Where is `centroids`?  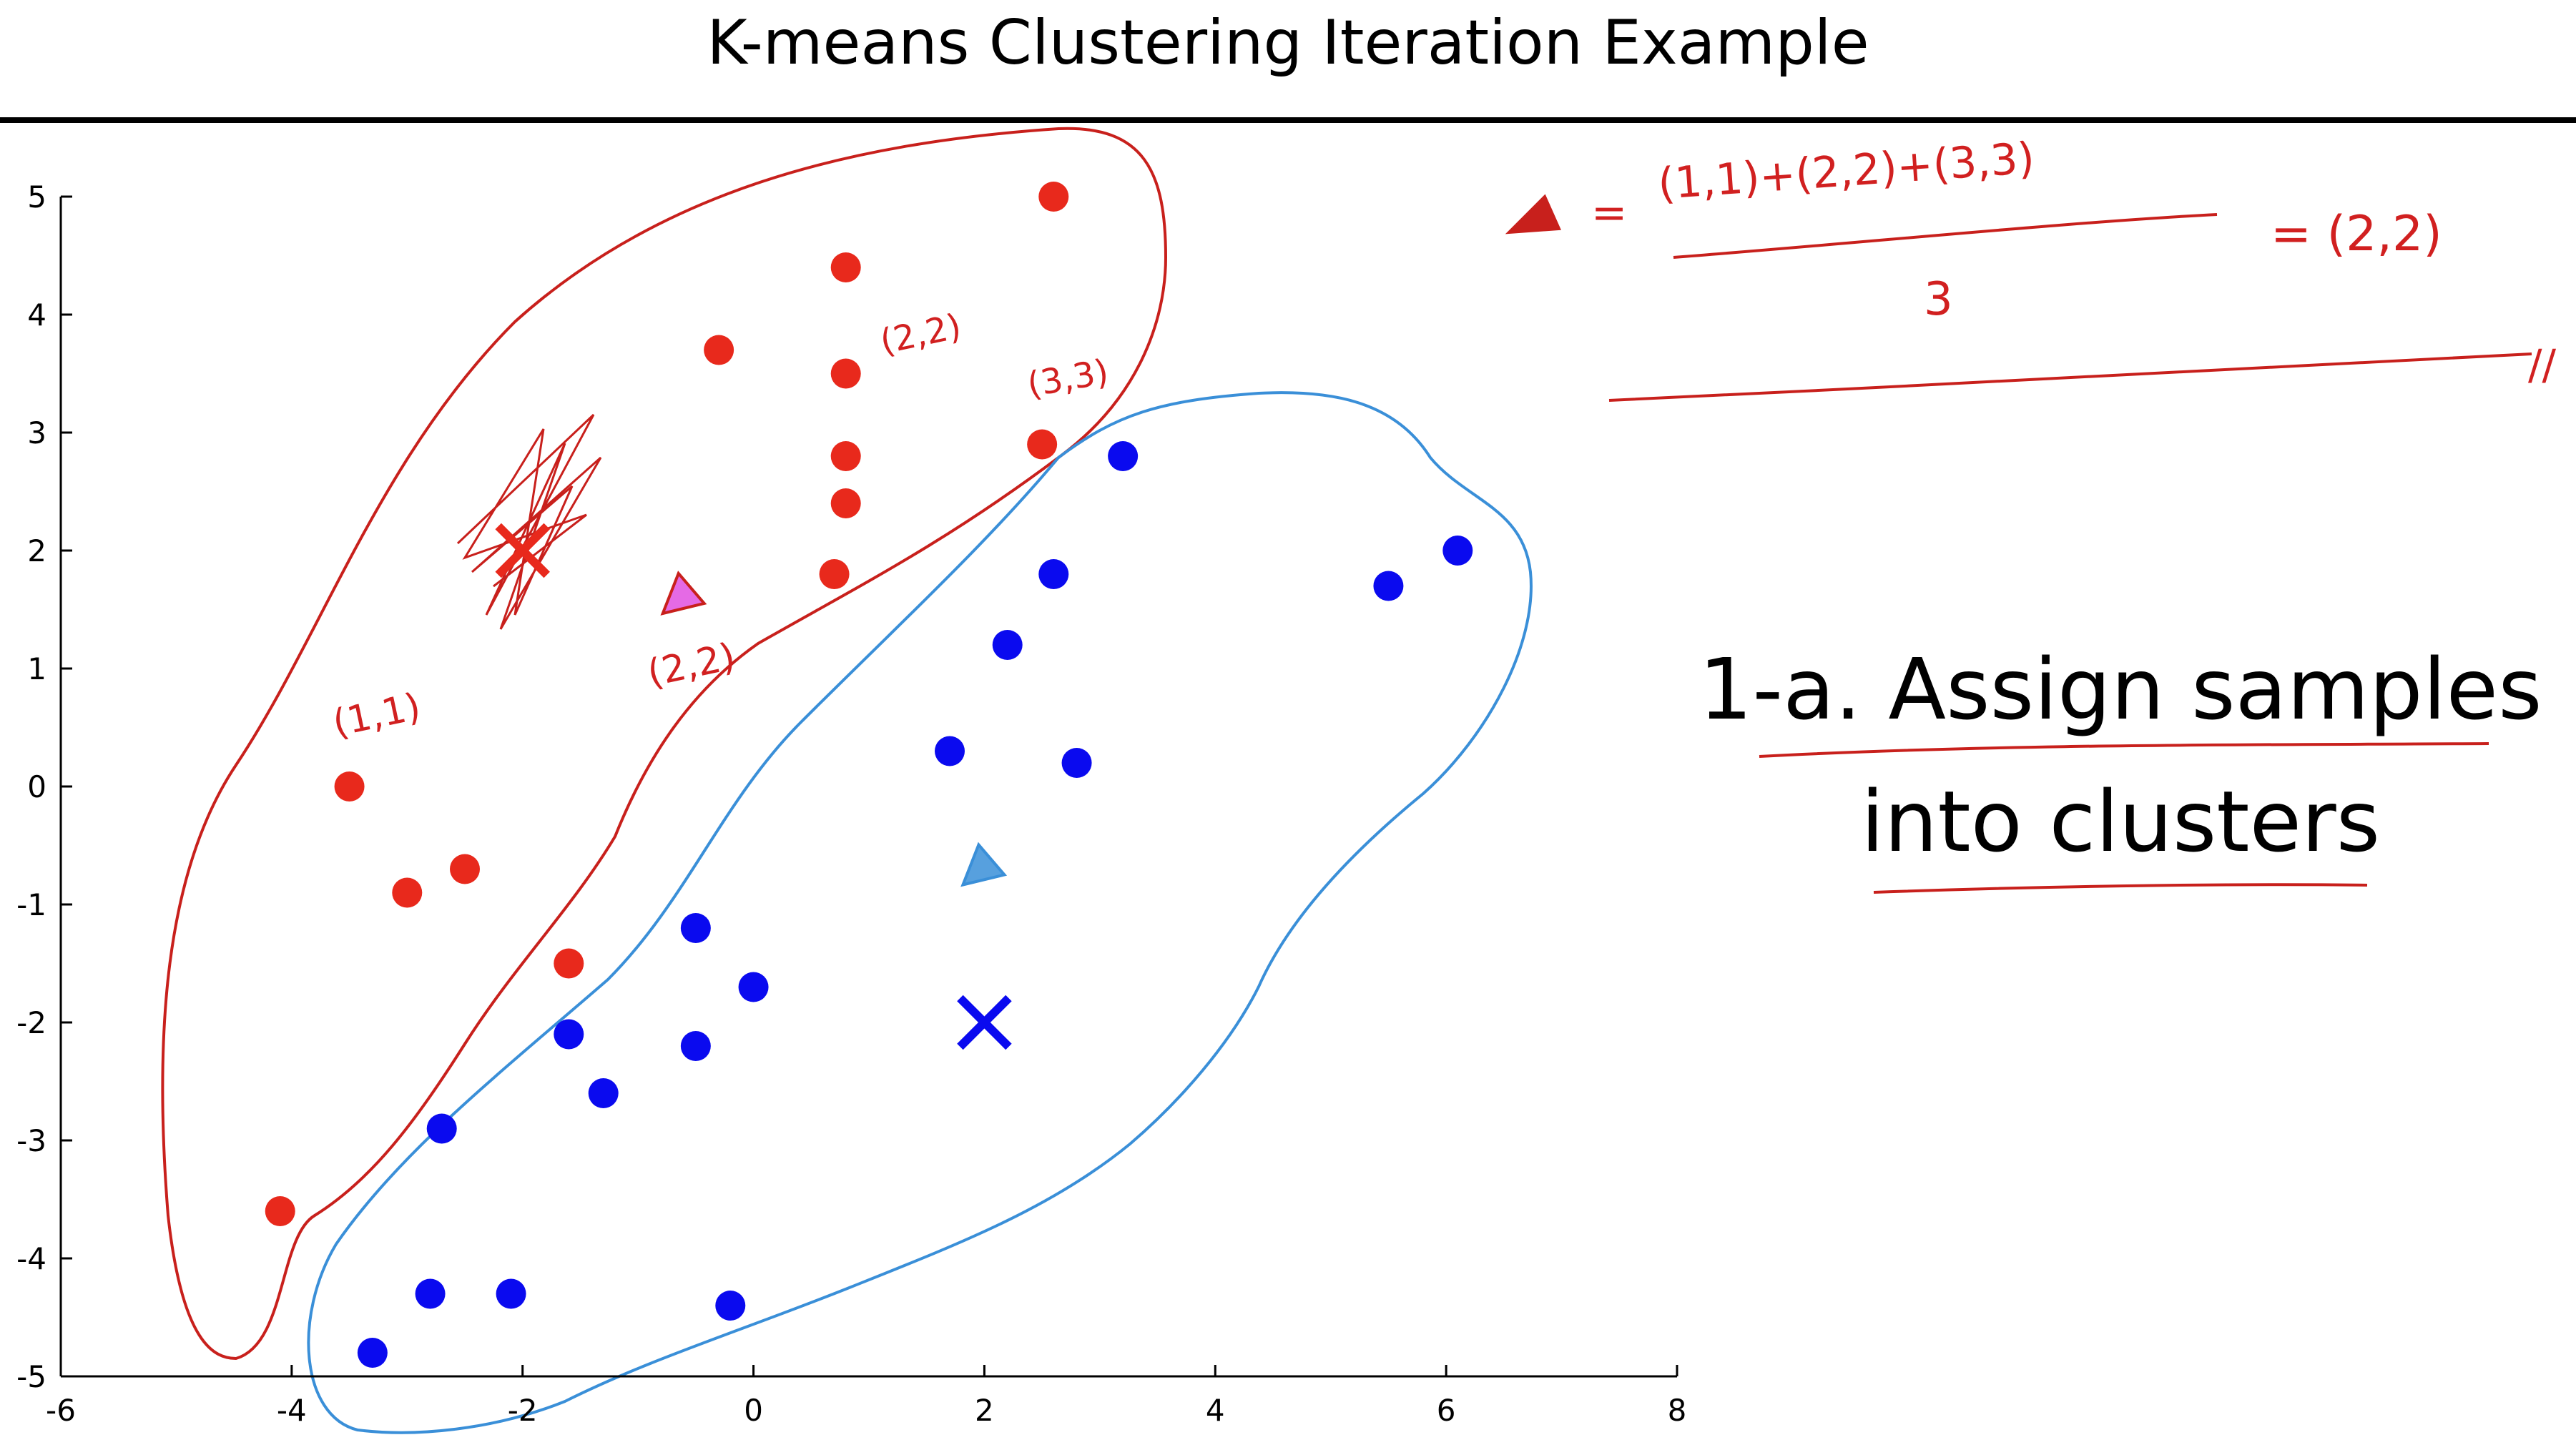 centroids is located at coordinates (754, 786).